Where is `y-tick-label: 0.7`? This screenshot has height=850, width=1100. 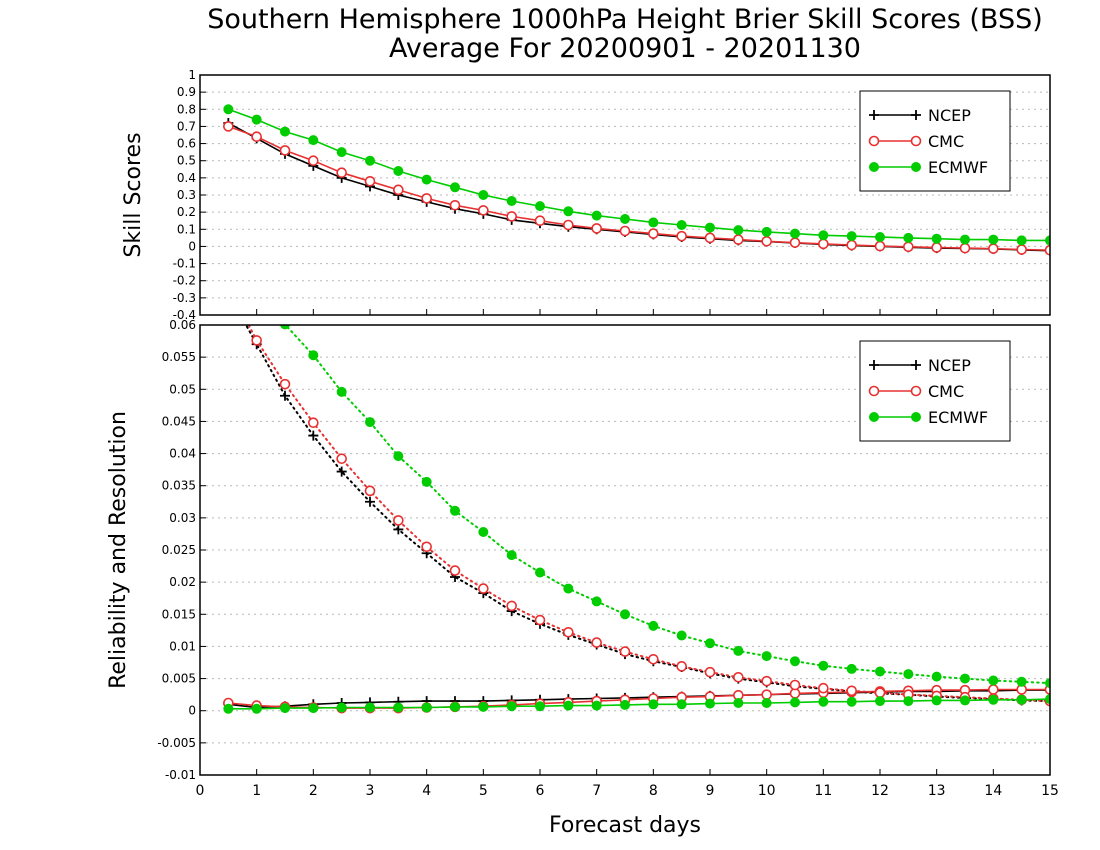 y-tick-label: 0.7 is located at coordinates (186, 126).